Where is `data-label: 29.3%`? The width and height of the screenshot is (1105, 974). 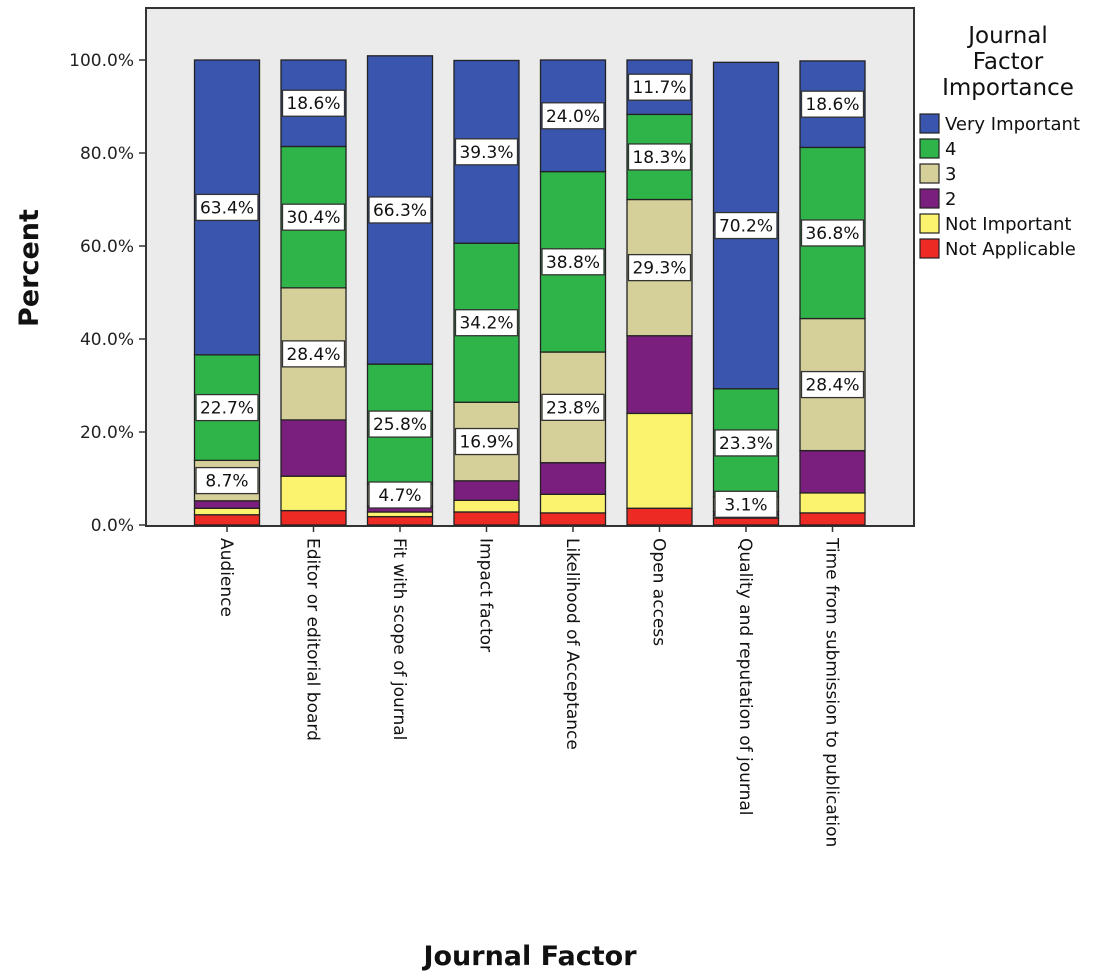
data-label: 29.3% is located at coordinates (659, 269).